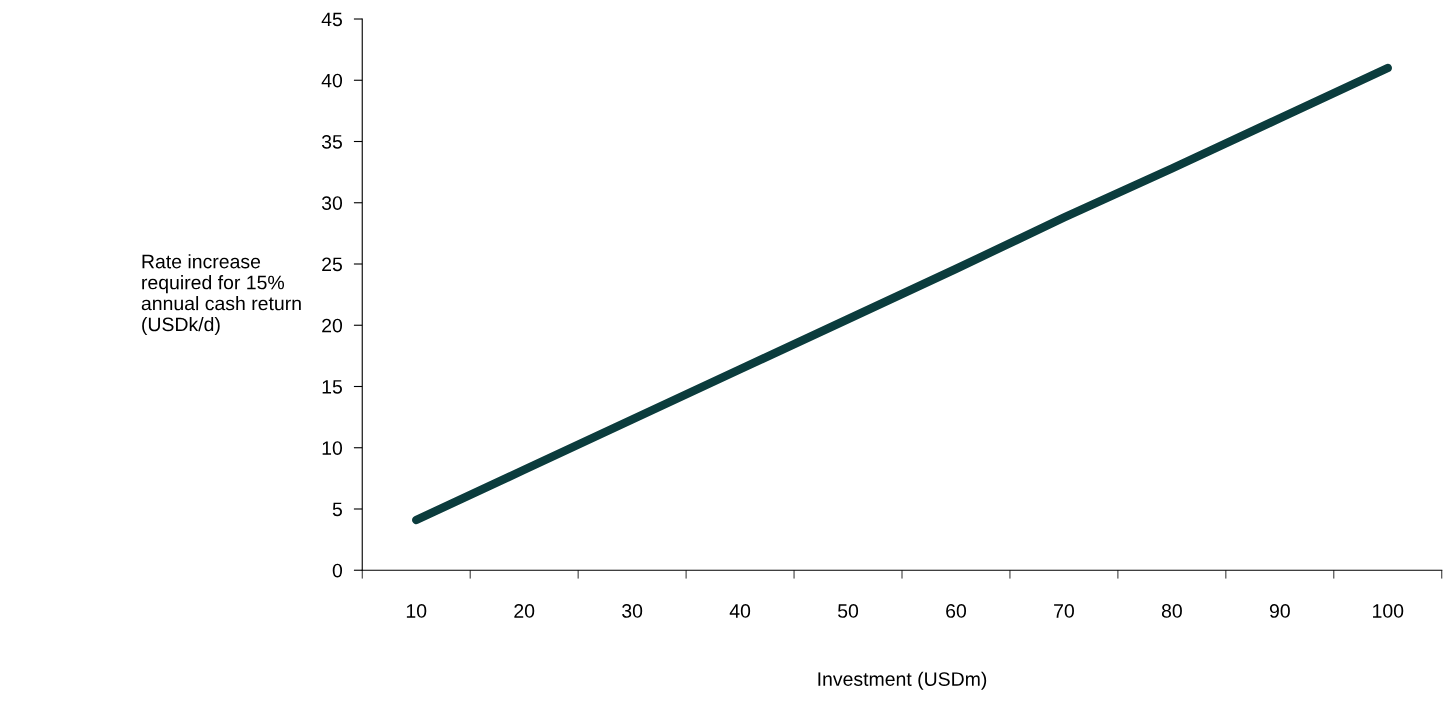 This screenshot has width=1449, height=704. What do you see at coordinates (332, 203) in the screenshot?
I see `y-tick-label: 30` at bounding box center [332, 203].